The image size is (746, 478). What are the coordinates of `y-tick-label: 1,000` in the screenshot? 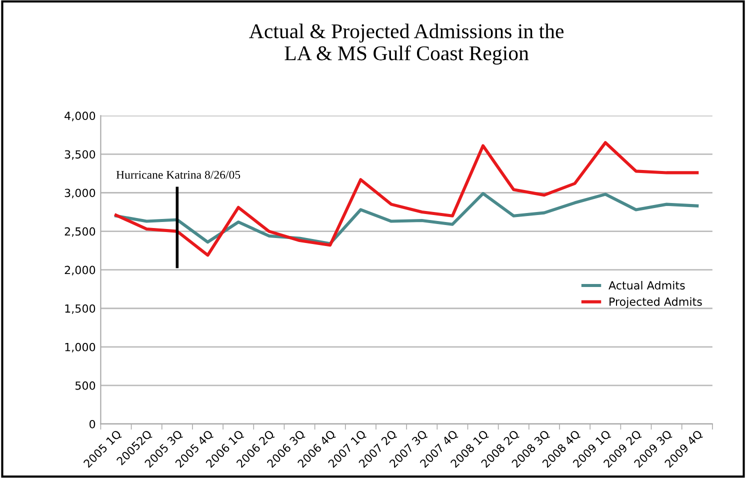 It's located at (80, 347).